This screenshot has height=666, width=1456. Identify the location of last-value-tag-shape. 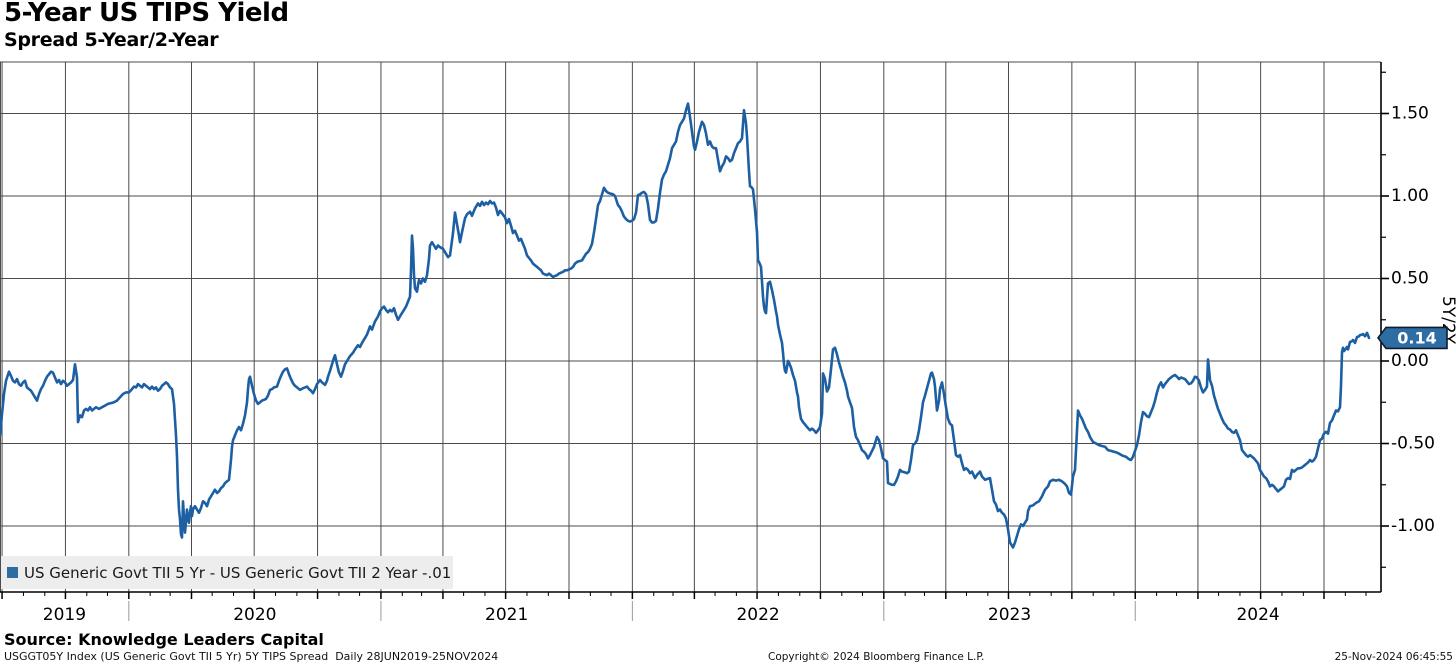
(1412, 338).